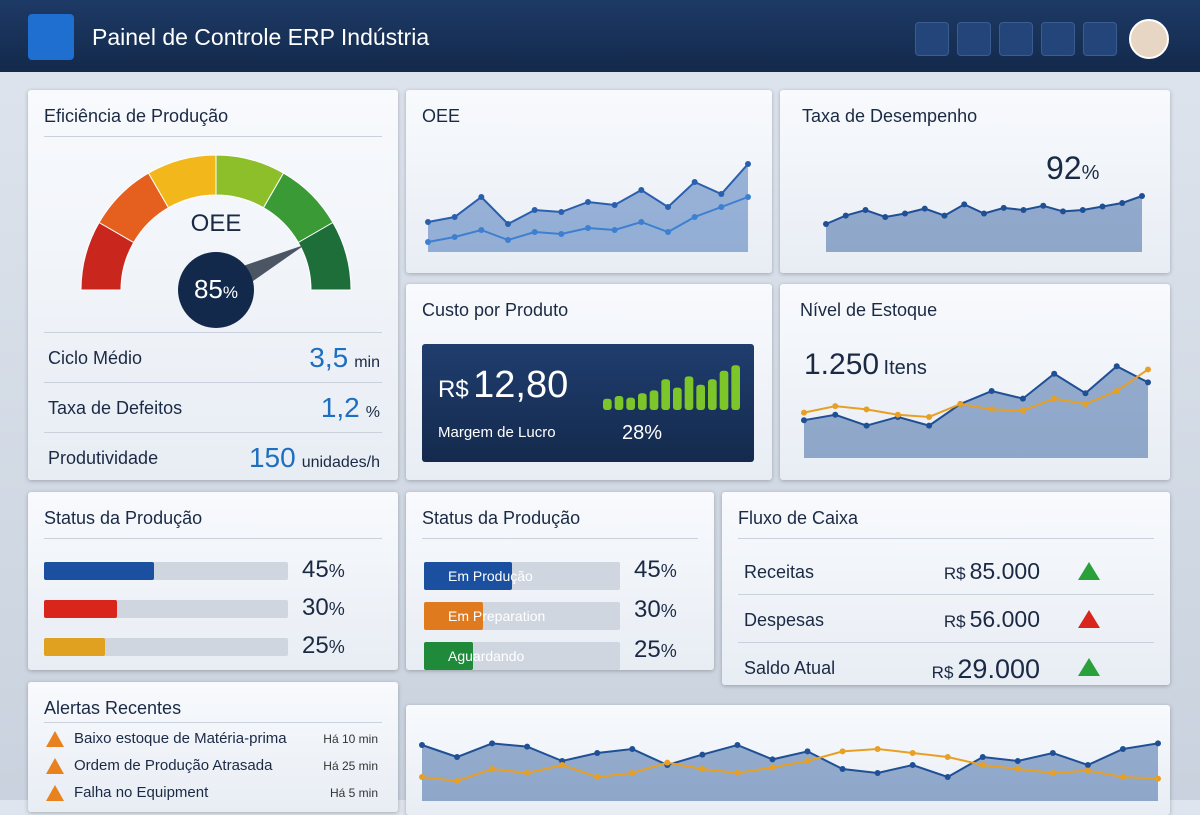 The image size is (1200, 815). What do you see at coordinates (103, 458) in the screenshot?
I see `metric-label: Produtividade` at bounding box center [103, 458].